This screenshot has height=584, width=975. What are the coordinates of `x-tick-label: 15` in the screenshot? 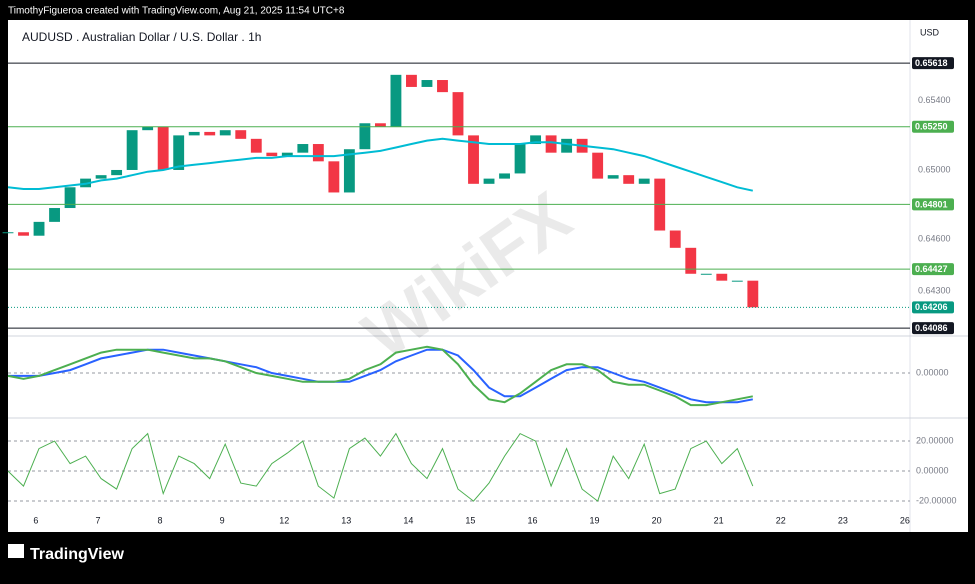 It's located at (470, 520).